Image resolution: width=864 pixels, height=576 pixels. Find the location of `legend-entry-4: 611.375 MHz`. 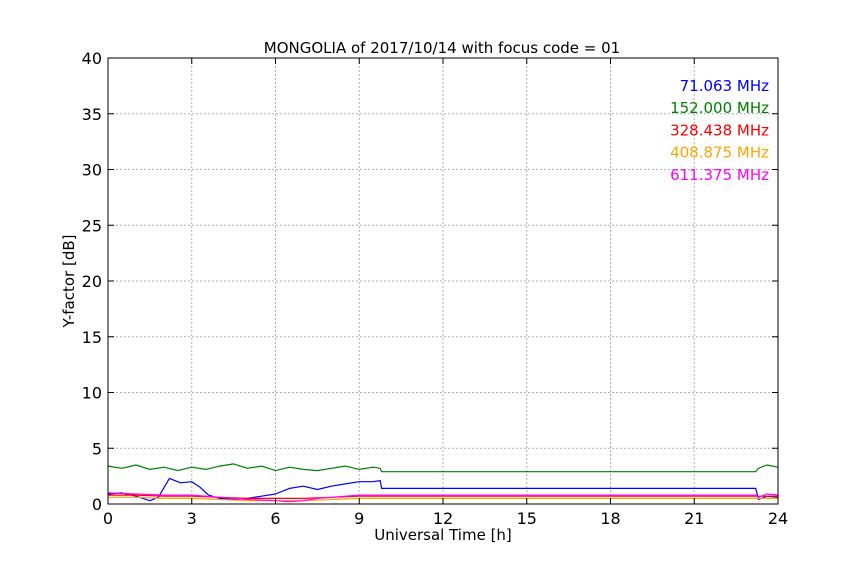

legend-entry-4: 611.375 MHz is located at coordinates (719, 175).